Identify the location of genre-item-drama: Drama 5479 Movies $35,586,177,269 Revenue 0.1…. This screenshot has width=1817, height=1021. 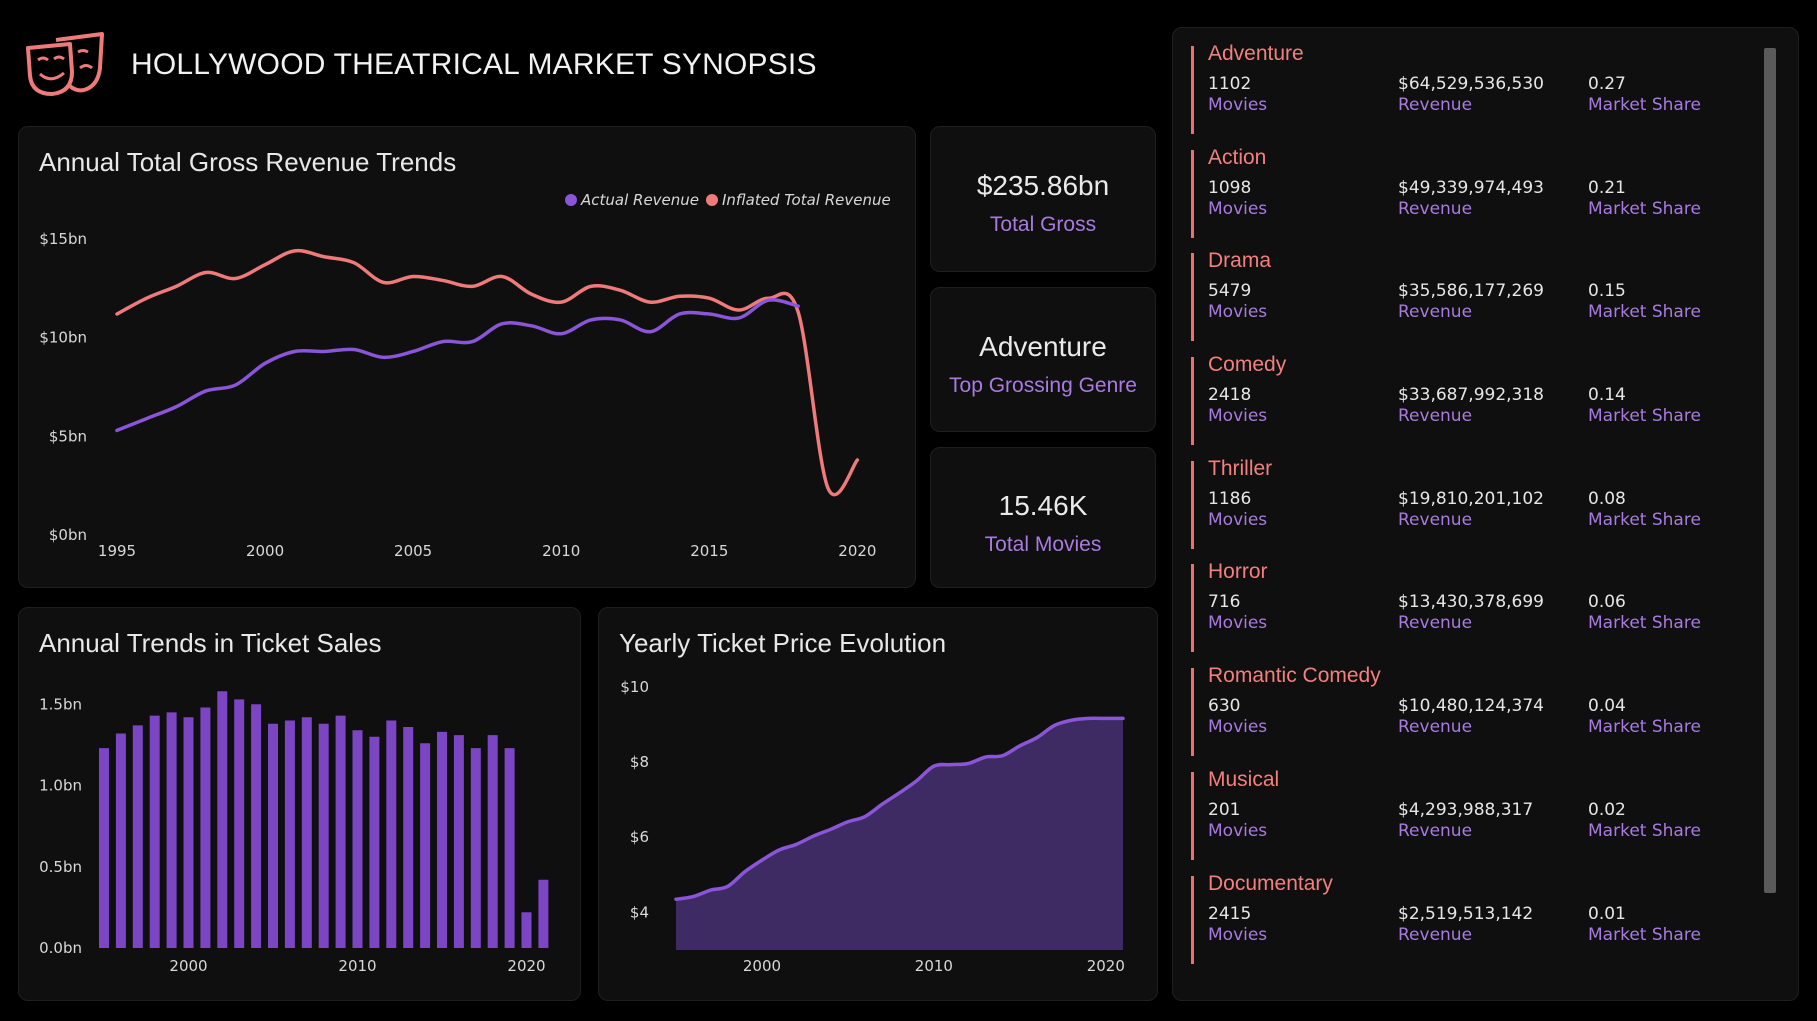
(1471, 301).